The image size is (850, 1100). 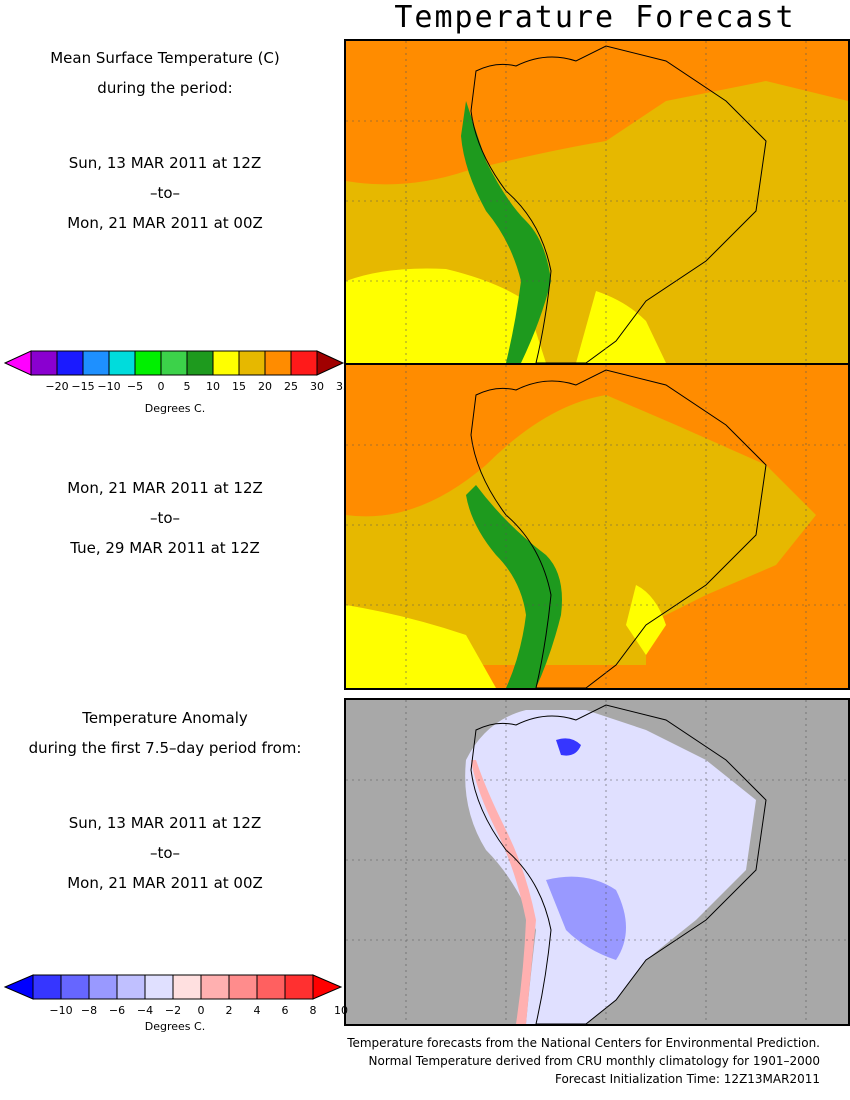 What do you see at coordinates (173, 1010) in the screenshot?
I see `colorbar-tick-label: −2` at bounding box center [173, 1010].